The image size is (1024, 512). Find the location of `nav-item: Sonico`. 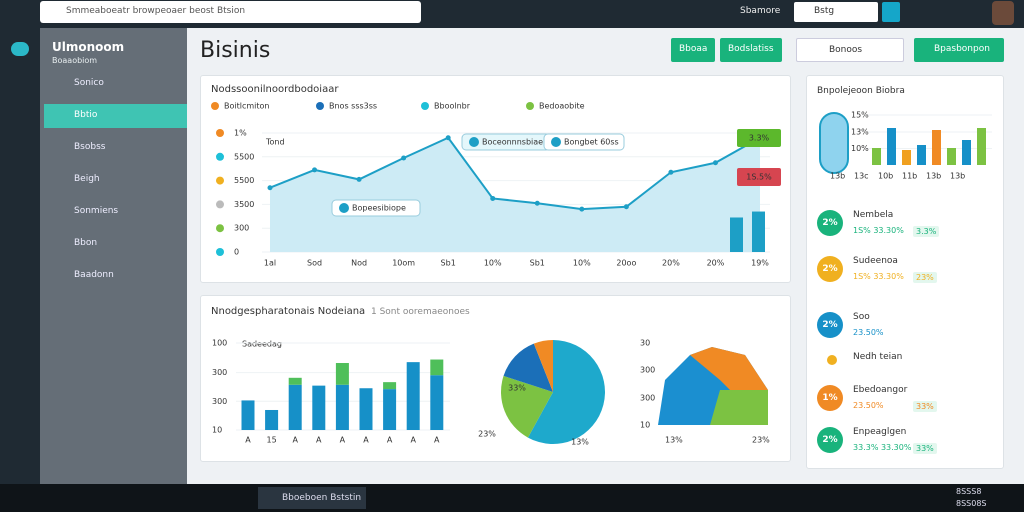

nav-item: Sonico is located at coordinates (89, 83).